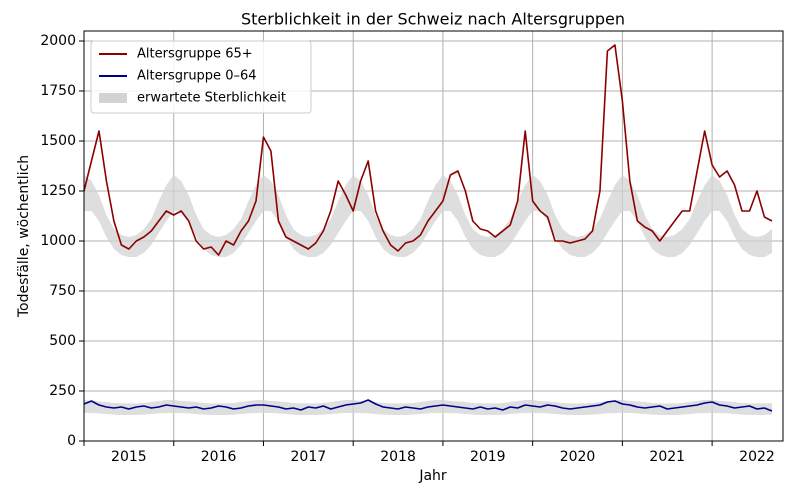 The width and height of the screenshot is (800, 501). I want to click on y-tick-label: 250, so click(62, 391).